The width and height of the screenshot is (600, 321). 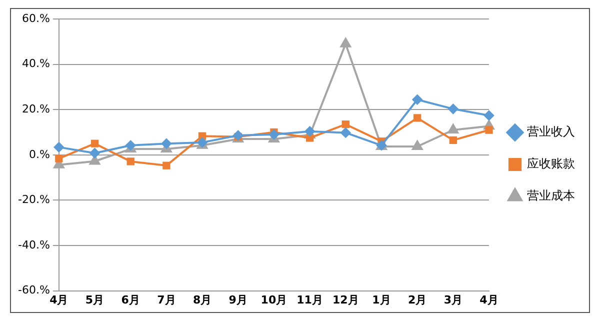 I want to click on x-tick-label: 1月, so click(x=381, y=299).